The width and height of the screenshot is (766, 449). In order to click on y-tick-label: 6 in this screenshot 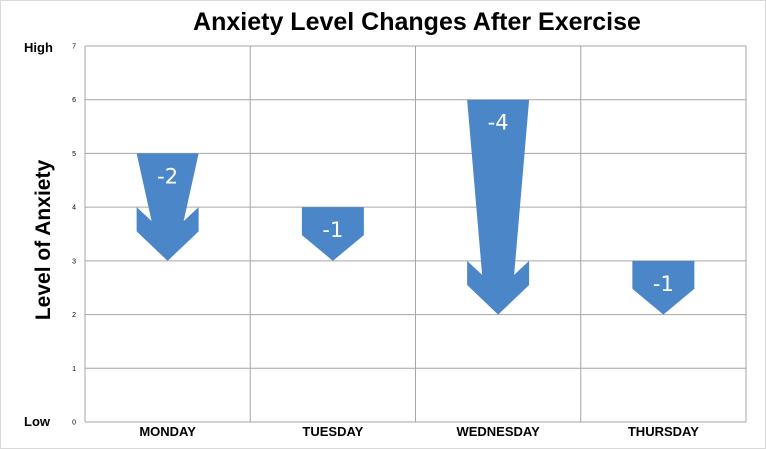, I will do `click(74, 100)`.